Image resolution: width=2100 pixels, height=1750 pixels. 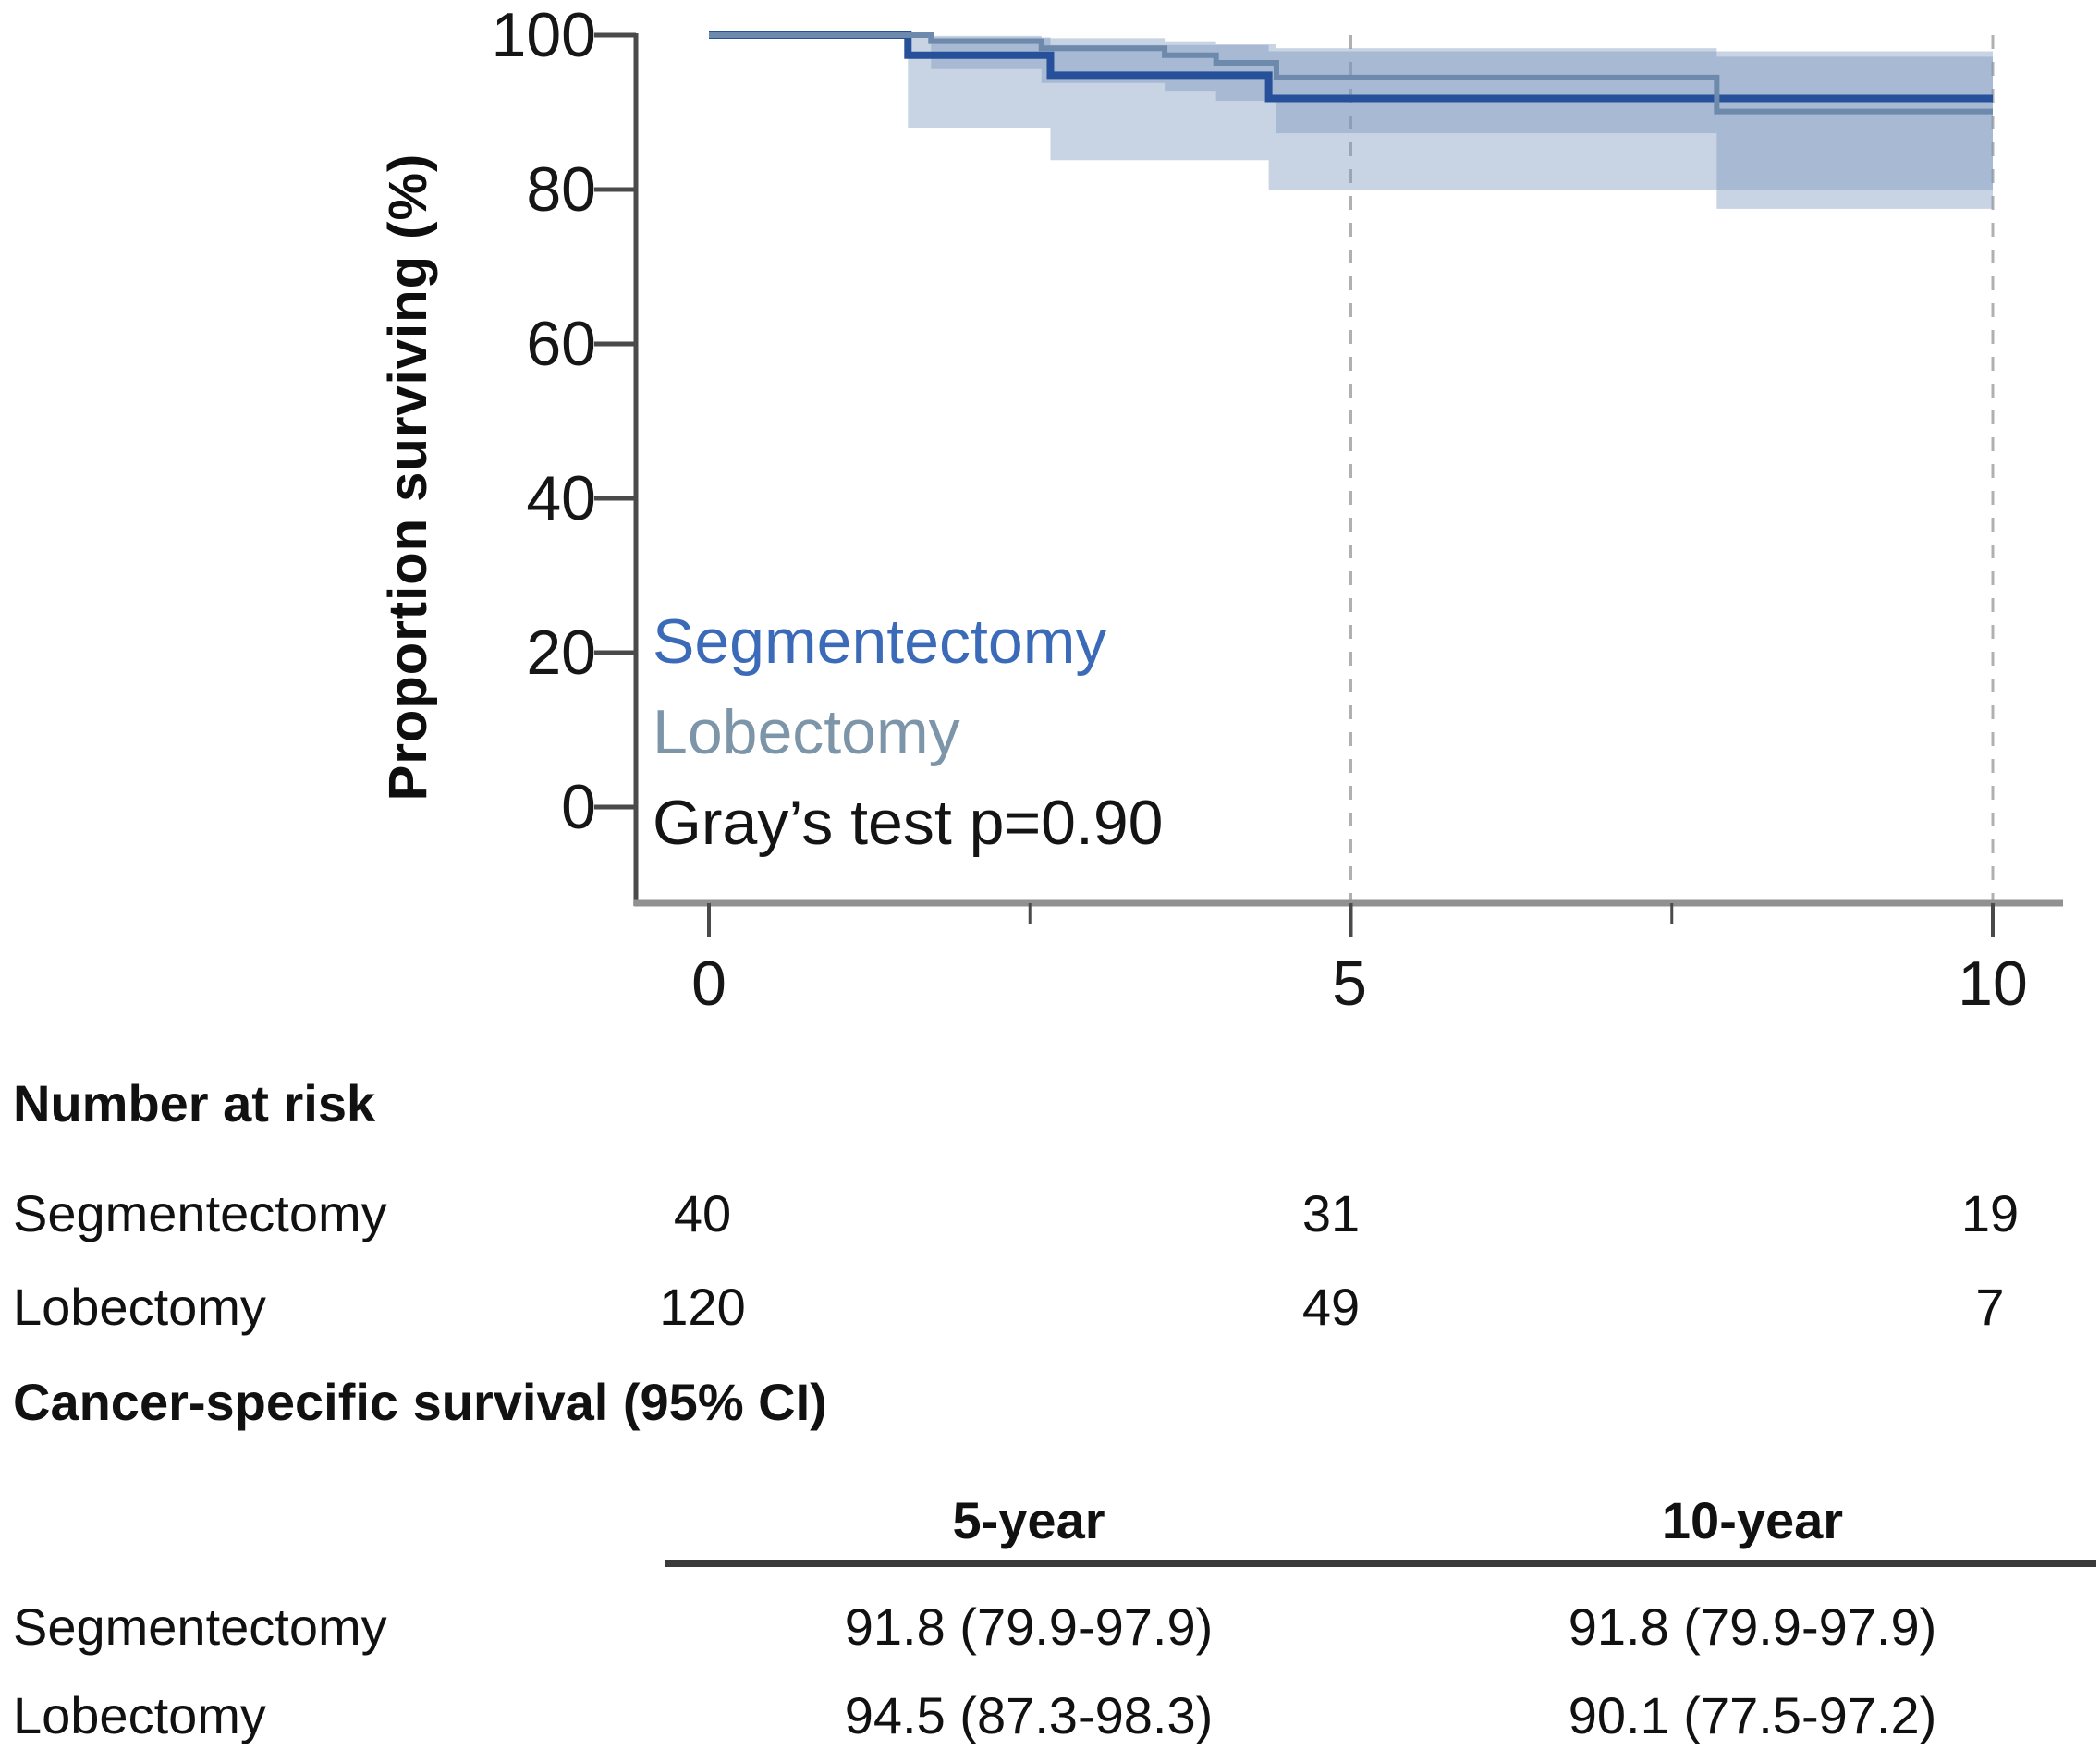 What do you see at coordinates (139, 1307) in the screenshot?
I see `risk-row-label-lobectomy: Lobectomy` at bounding box center [139, 1307].